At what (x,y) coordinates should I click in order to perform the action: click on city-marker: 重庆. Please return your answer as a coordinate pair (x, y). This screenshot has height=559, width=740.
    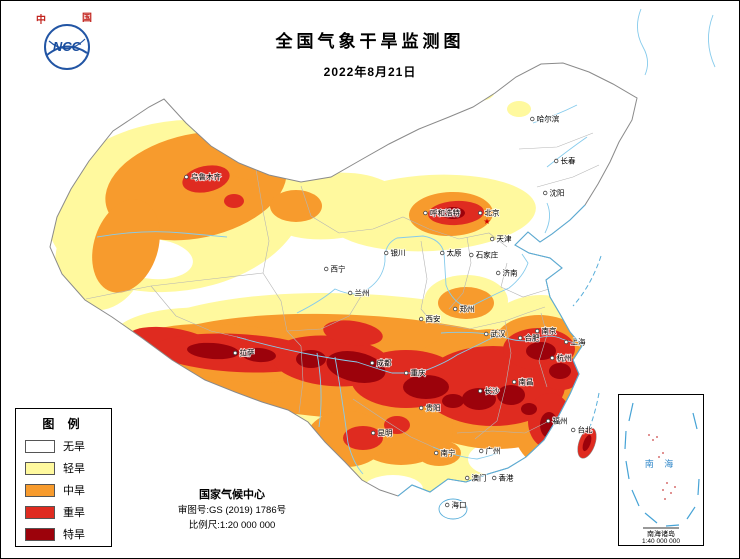
    Looking at the image, I should click on (415, 373).